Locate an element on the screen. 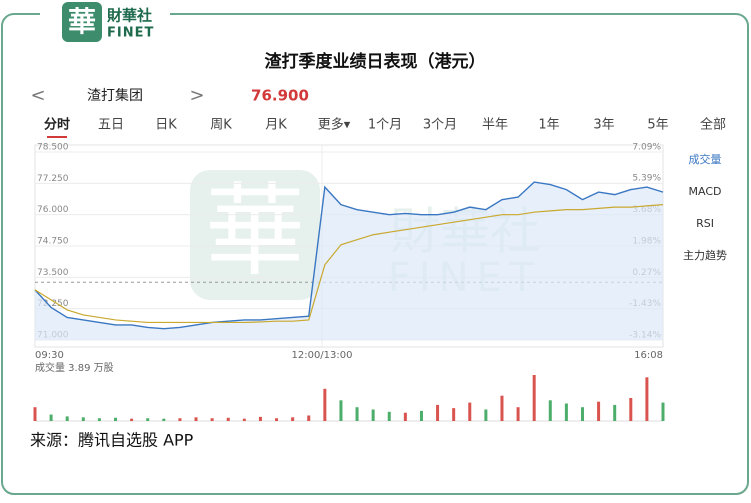  logo-badge is located at coordinates (82, 22).